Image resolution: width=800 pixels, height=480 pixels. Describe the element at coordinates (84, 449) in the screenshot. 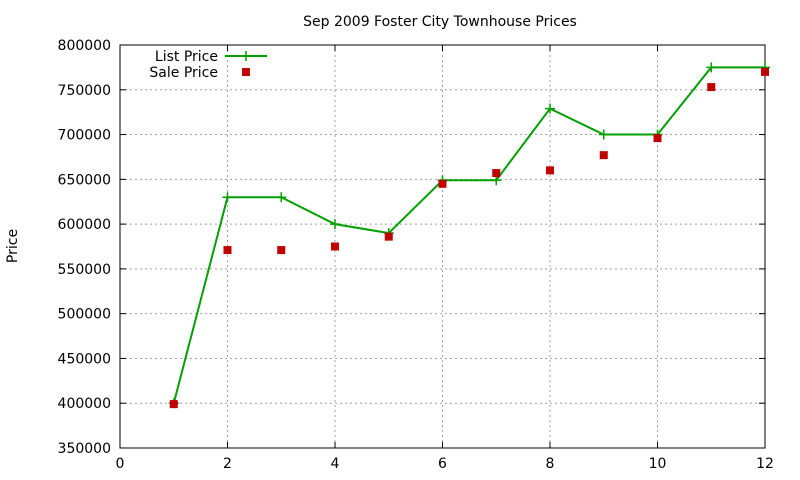

I see `y-tick-label: 350000` at that location.